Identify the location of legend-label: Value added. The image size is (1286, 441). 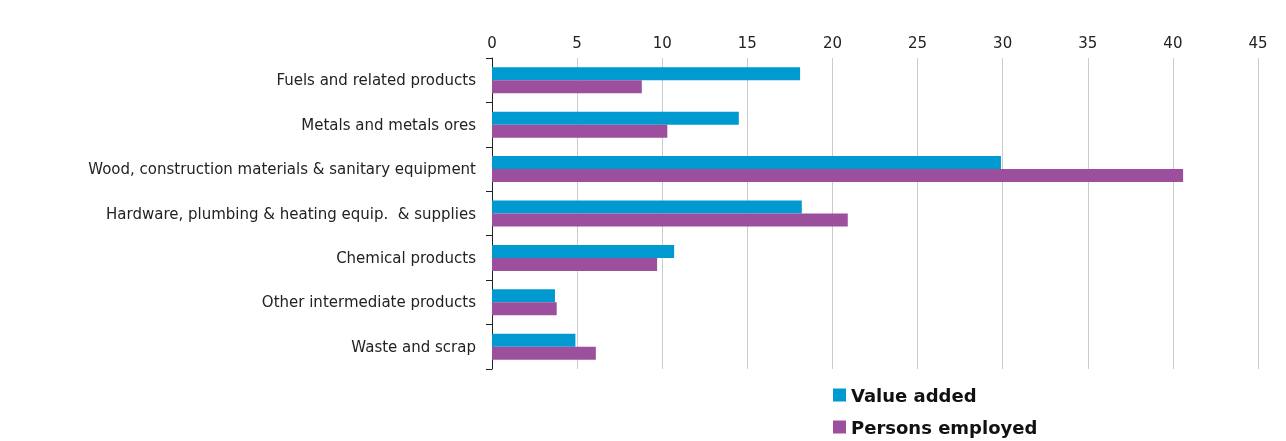
(914, 395).